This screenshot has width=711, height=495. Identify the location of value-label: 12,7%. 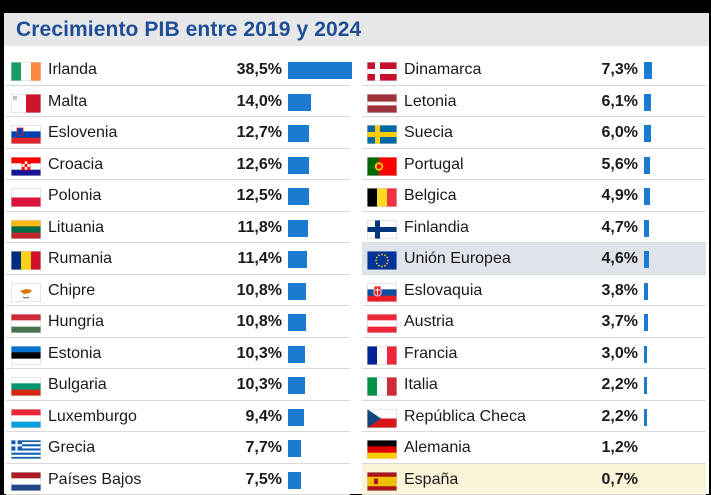
(144, 133).